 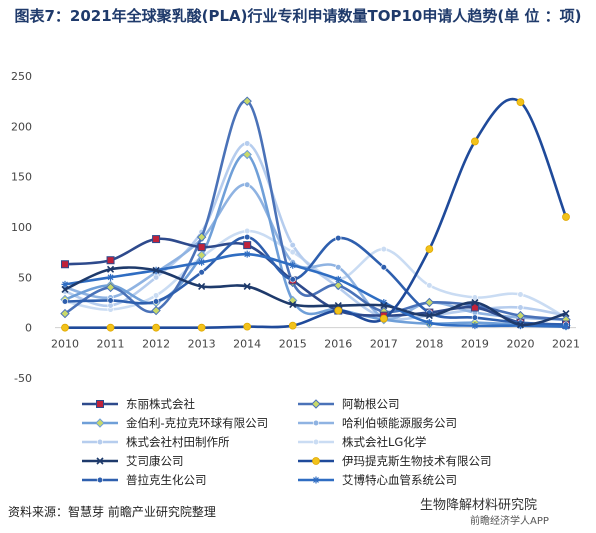 I want to click on y-tick-label: 150, so click(x=21, y=177).